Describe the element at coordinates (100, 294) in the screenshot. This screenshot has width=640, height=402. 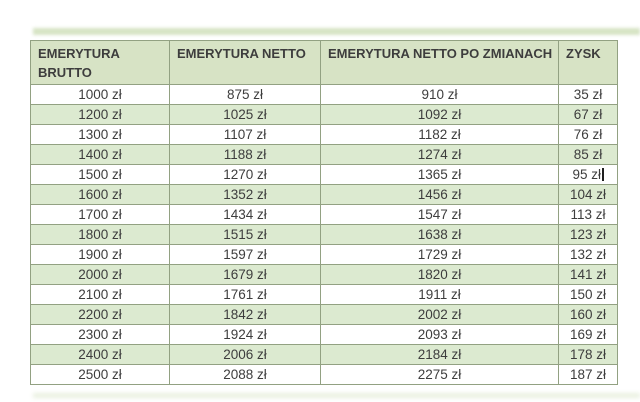
I see `cell-brutto: 2100 zł` at that location.